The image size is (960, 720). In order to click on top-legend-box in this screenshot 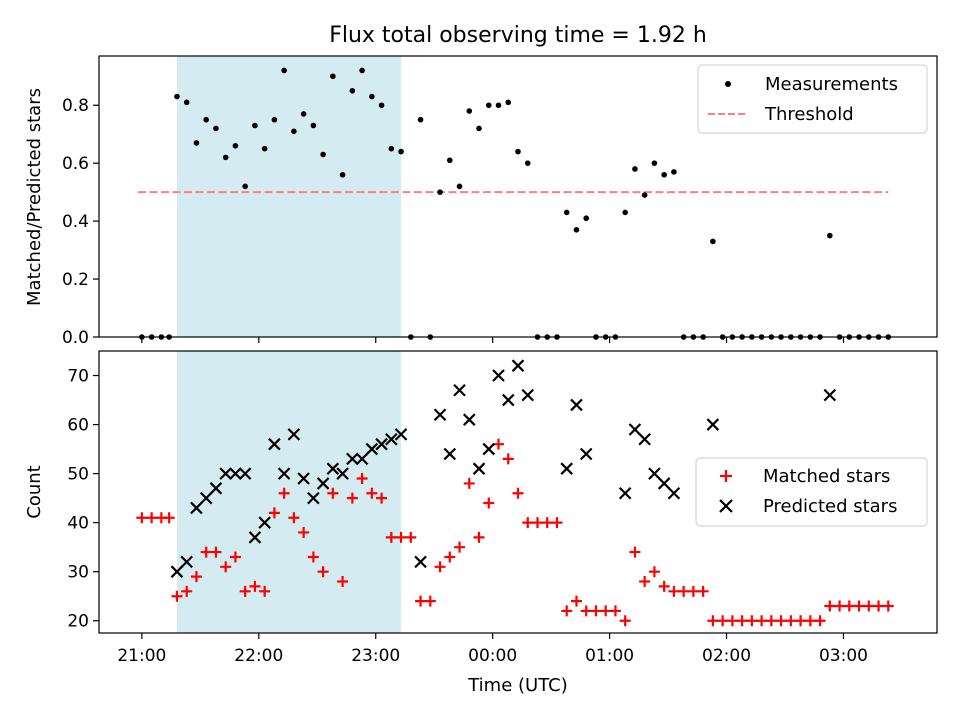, I will do `click(812, 99)`.